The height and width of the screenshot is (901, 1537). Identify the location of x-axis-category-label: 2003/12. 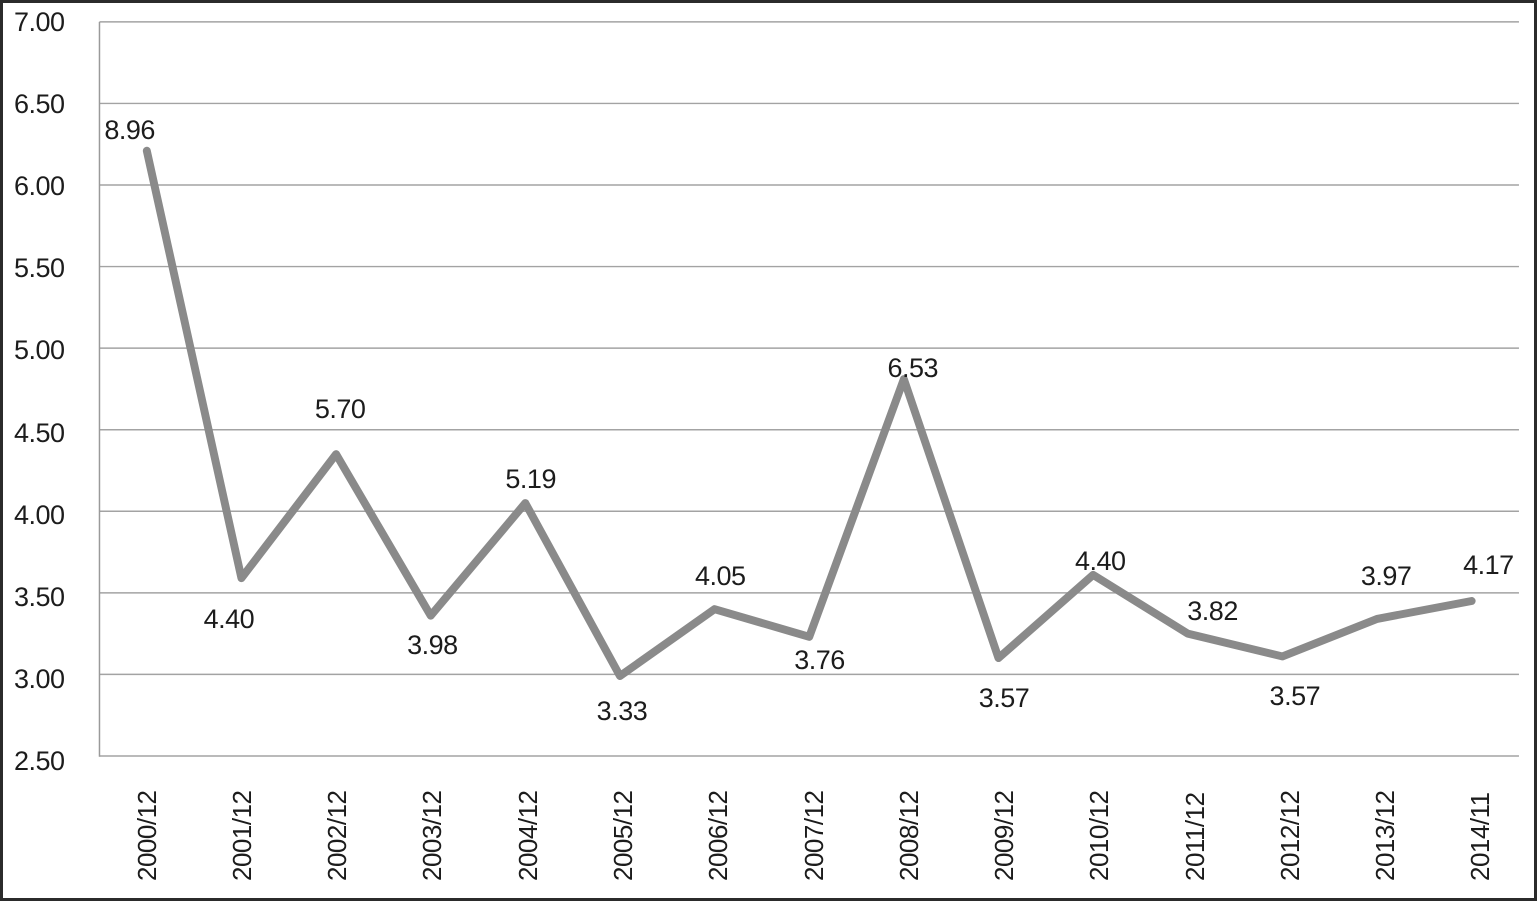
(432, 835).